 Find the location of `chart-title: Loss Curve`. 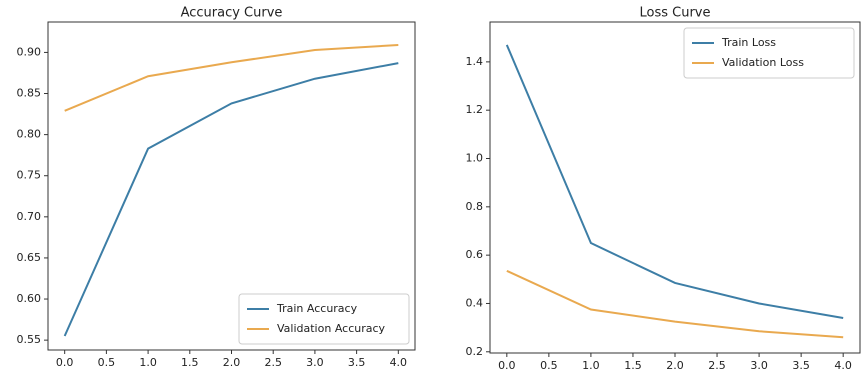

chart-title: Loss Curve is located at coordinates (675, 13).